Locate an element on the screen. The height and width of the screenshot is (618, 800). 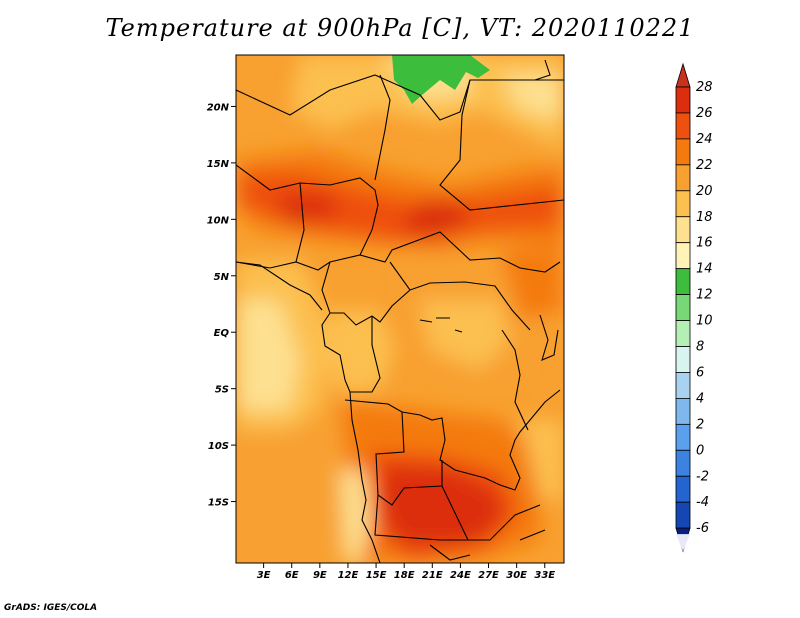
lon-tick-label: 9E is located at coordinates (320, 575).